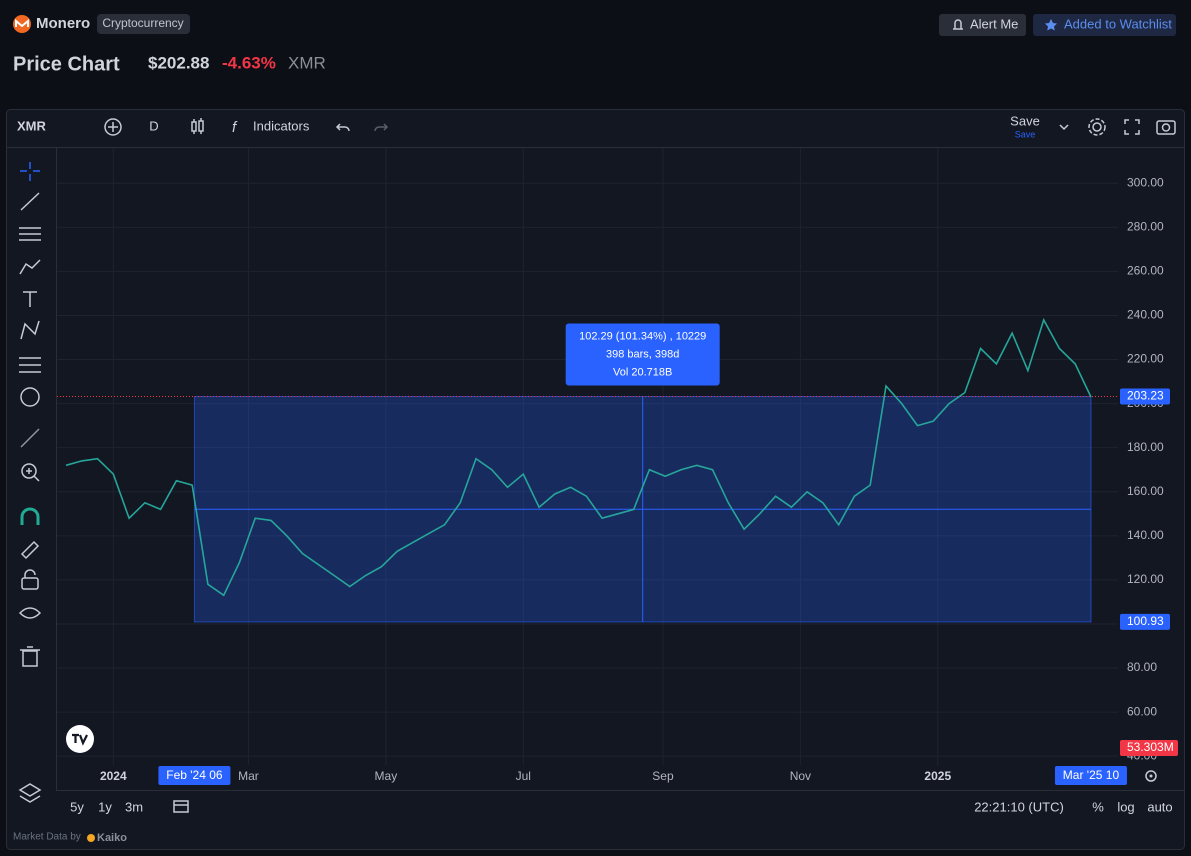 This screenshot has height=856, width=1191. Describe the element at coordinates (307, 62) in the screenshot. I see `symbol: XMR` at that location.